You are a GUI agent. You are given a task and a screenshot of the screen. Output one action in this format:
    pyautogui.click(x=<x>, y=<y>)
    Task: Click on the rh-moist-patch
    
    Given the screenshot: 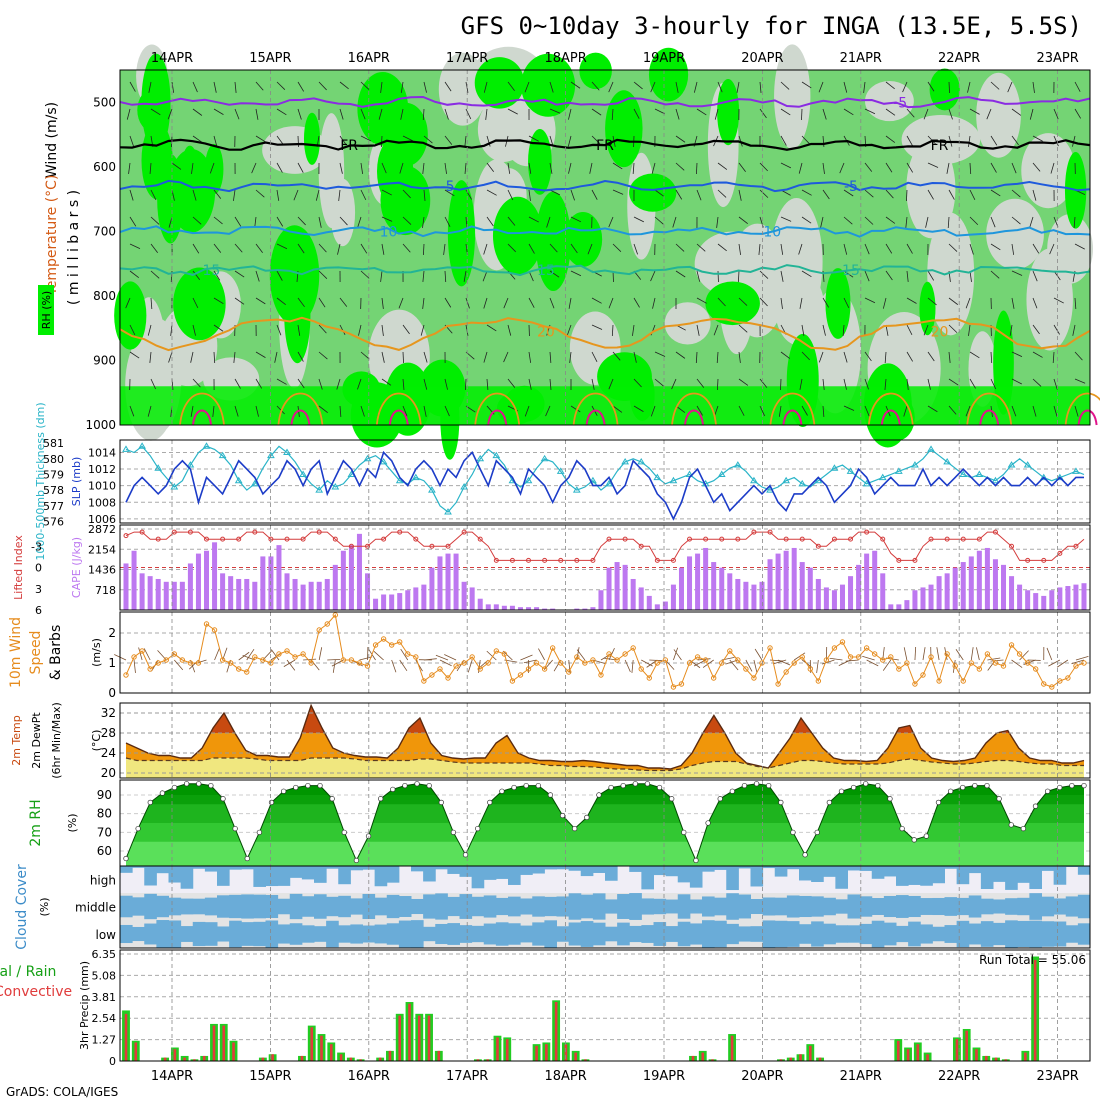 What is the action you would take?
    pyautogui.click(x=395, y=171)
    